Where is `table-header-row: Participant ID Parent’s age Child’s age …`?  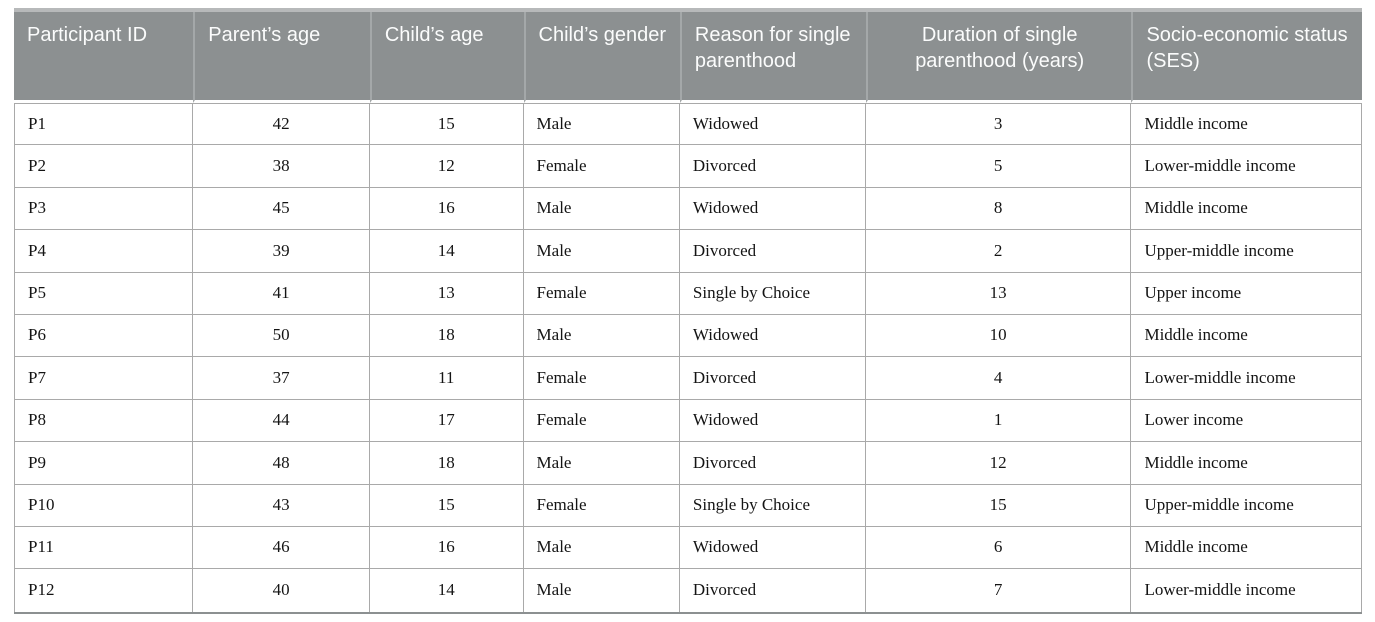
table-header-row: Participant ID Parent’s age Child’s age … is located at coordinates (688, 57).